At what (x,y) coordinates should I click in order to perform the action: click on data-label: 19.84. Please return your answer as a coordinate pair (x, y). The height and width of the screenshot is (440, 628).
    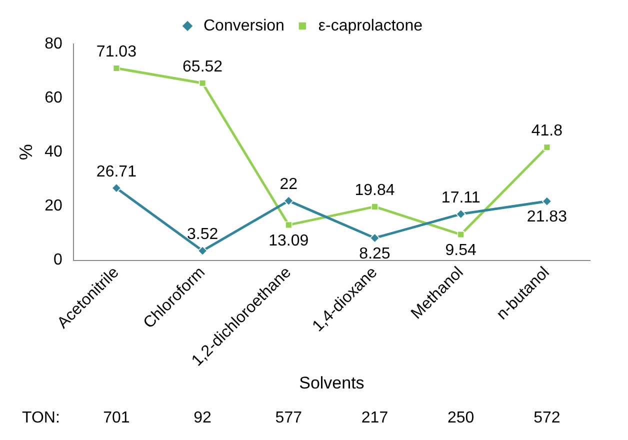
    Looking at the image, I should click on (374, 191).